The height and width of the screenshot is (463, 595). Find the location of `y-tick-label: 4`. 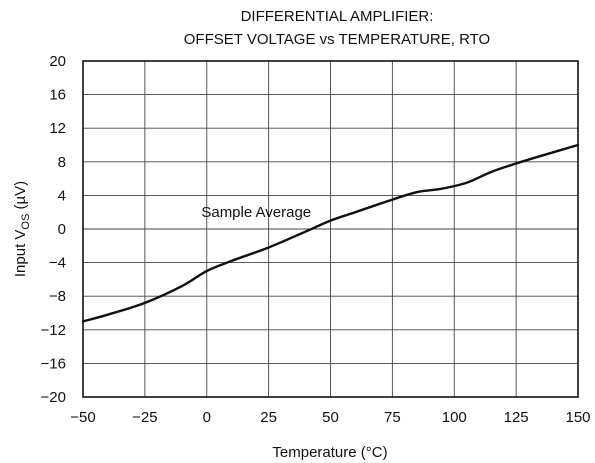

y-tick-label: 4 is located at coordinates (62, 195).